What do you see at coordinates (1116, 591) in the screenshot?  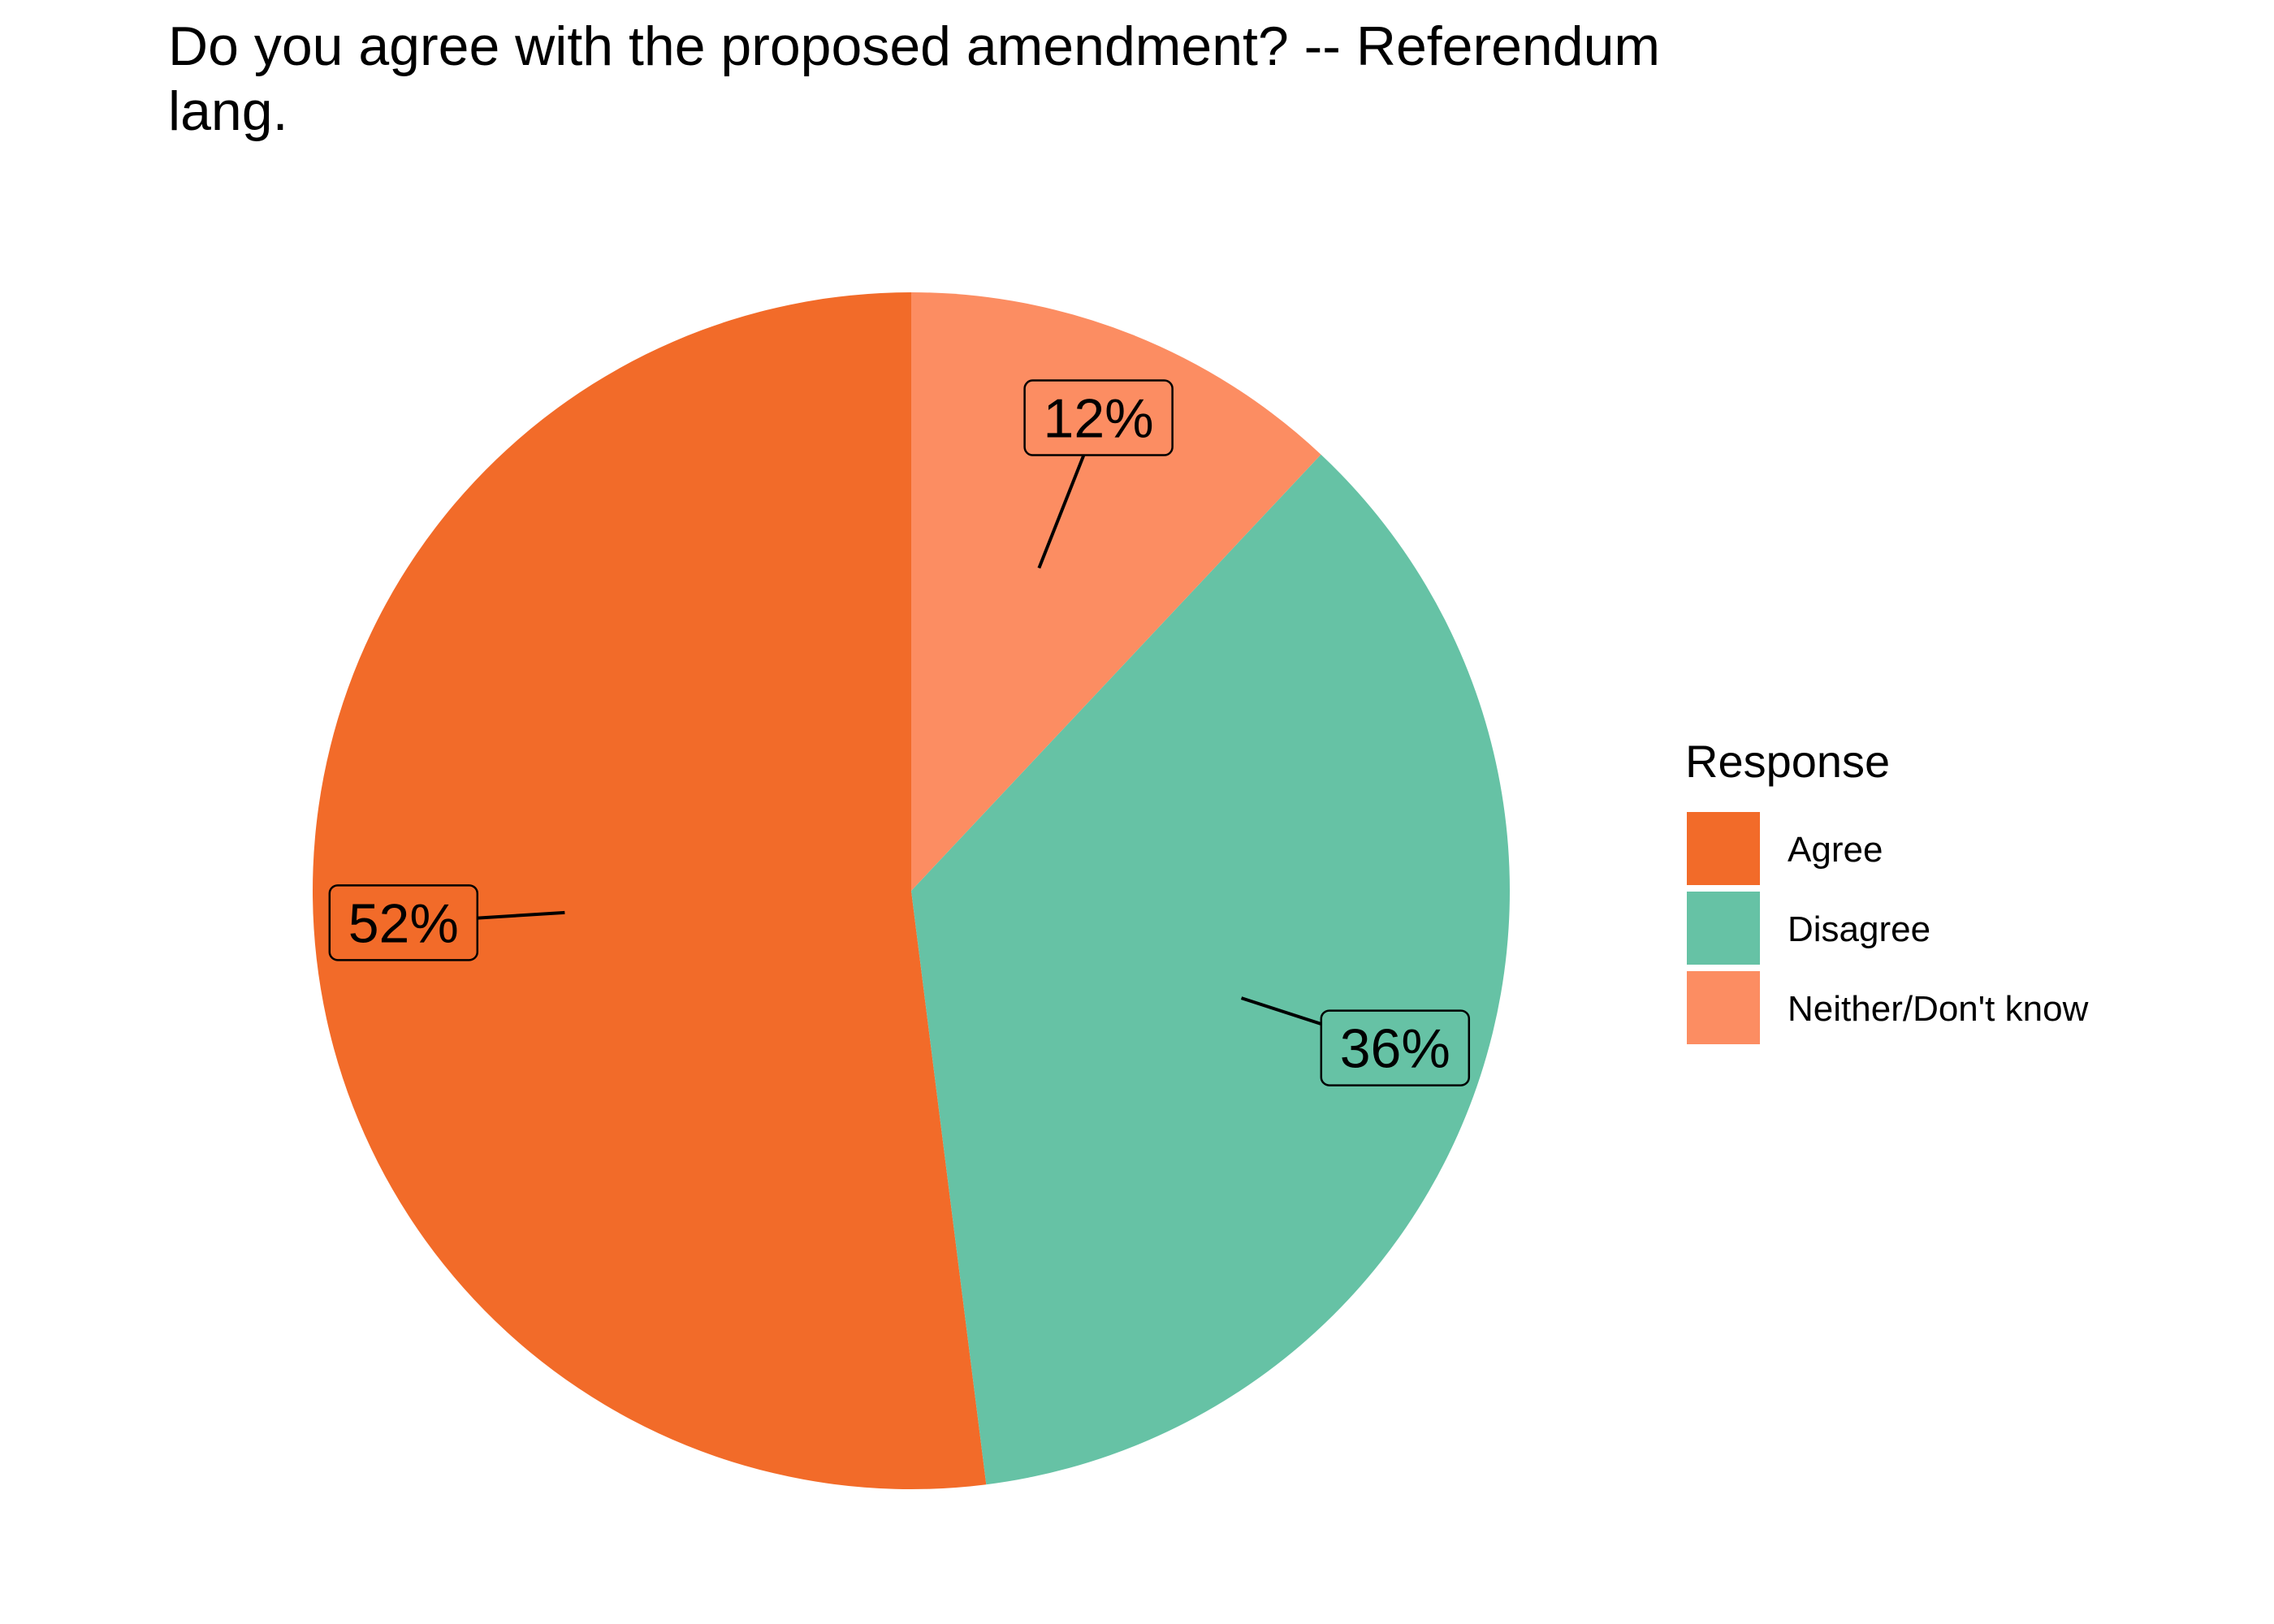 I see `pie-slice-neither-don-t-know` at bounding box center [1116, 591].